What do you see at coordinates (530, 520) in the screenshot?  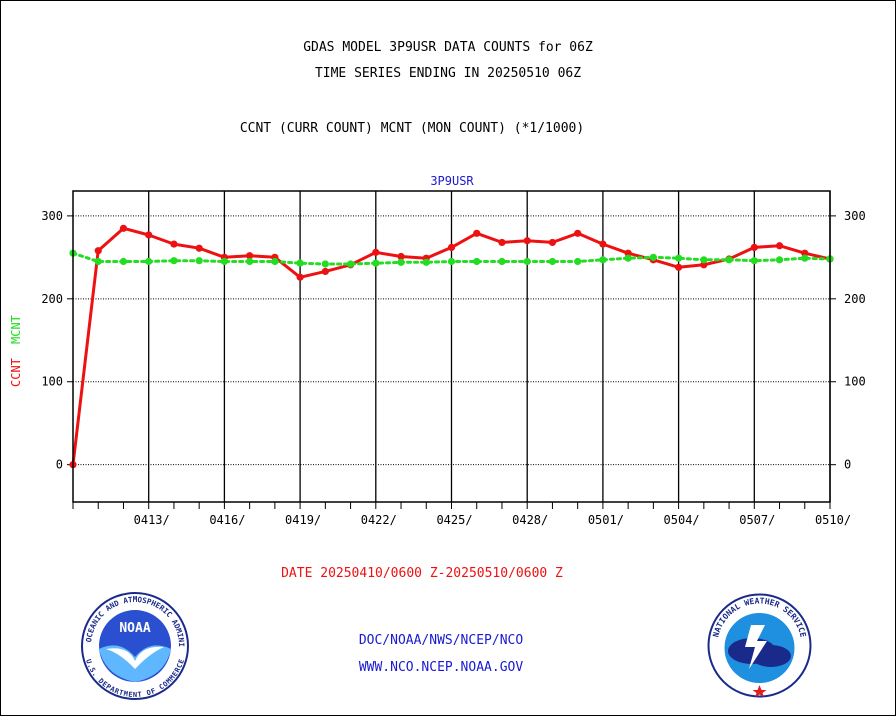 I see `x-tick-label: 0428/` at bounding box center [530, 520].